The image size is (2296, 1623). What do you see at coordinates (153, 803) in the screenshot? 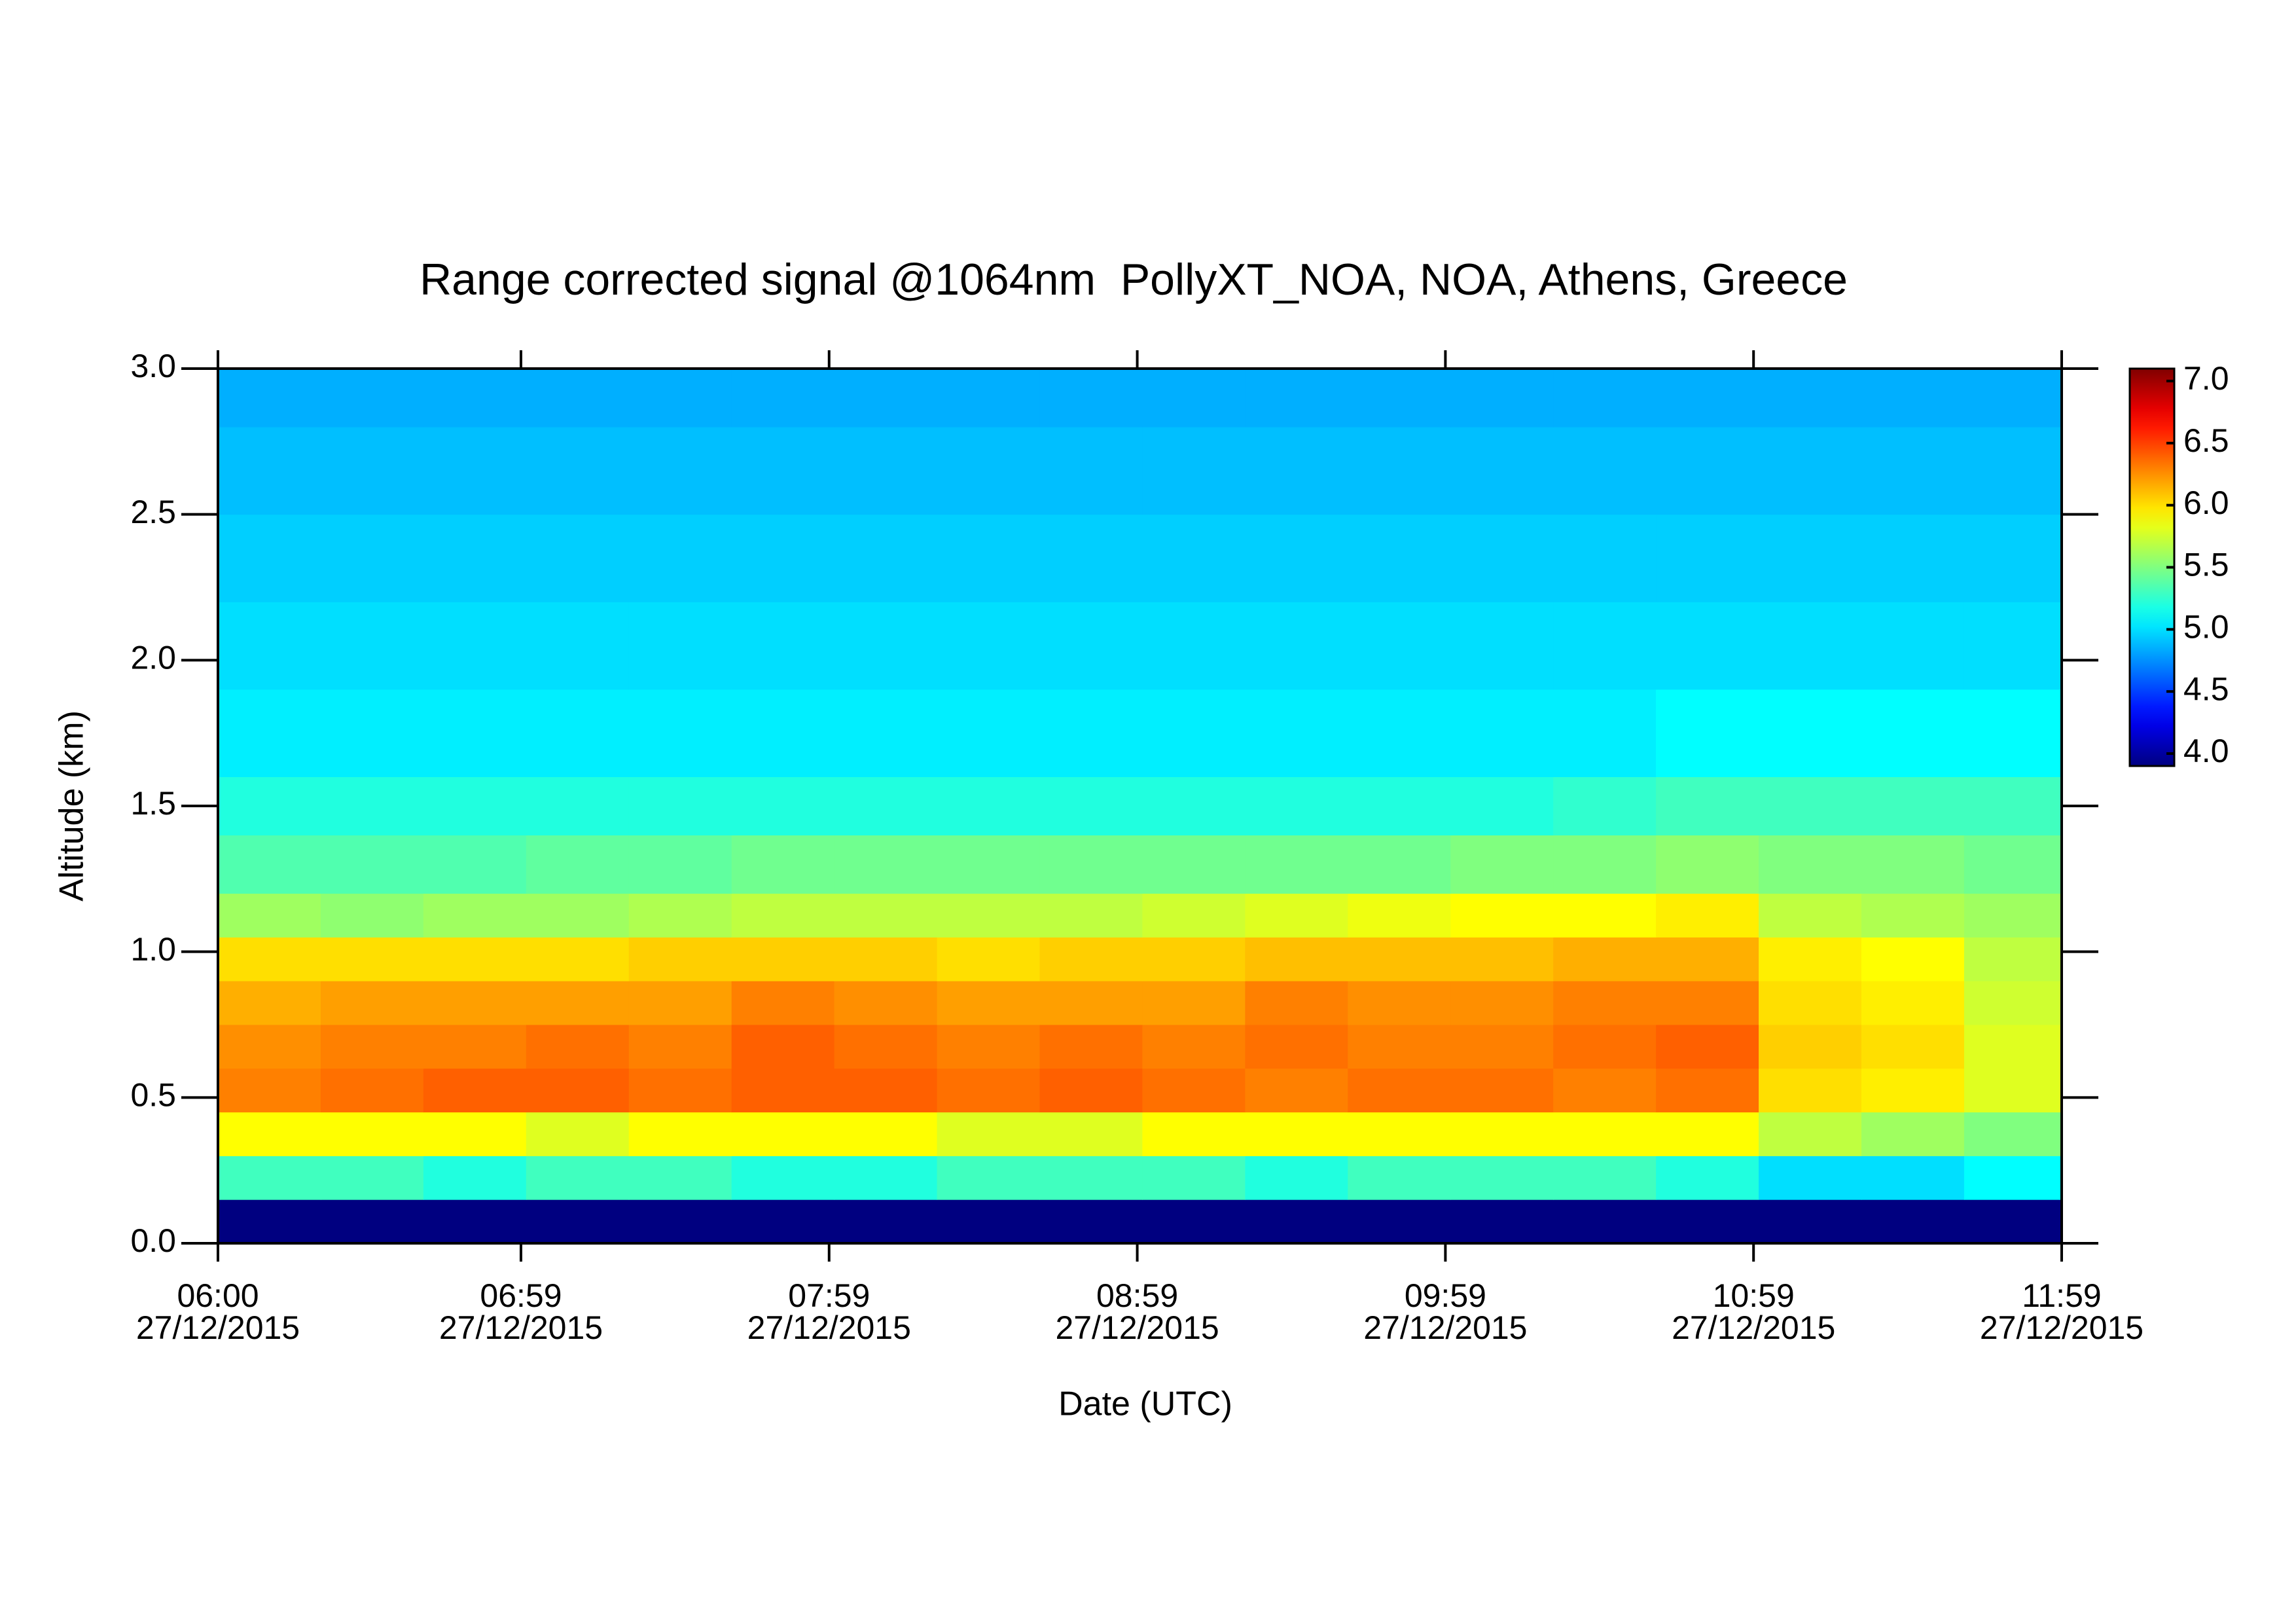
I see `y-tick-label: 1.5` at bounding box center [153, 803].